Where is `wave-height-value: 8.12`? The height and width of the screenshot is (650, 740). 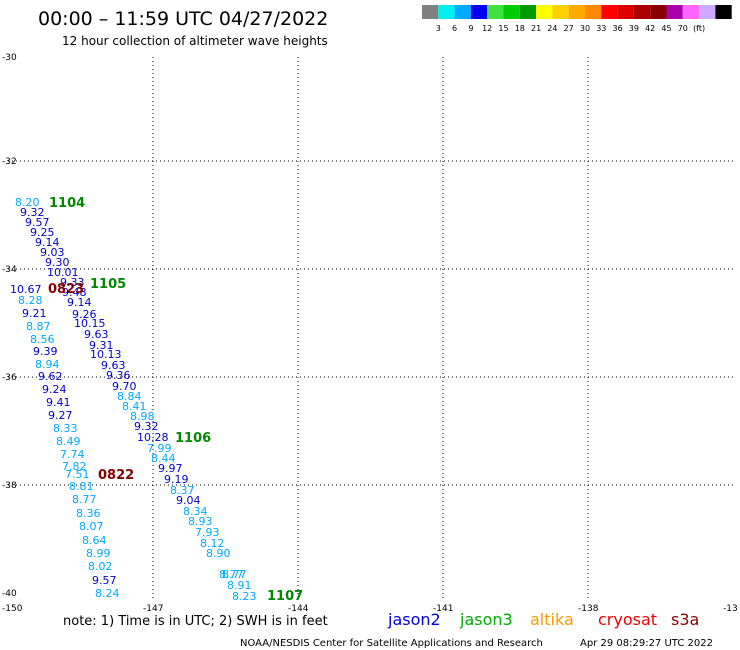
wave-height-value: 8.12 is located at coordinates (212, 543).